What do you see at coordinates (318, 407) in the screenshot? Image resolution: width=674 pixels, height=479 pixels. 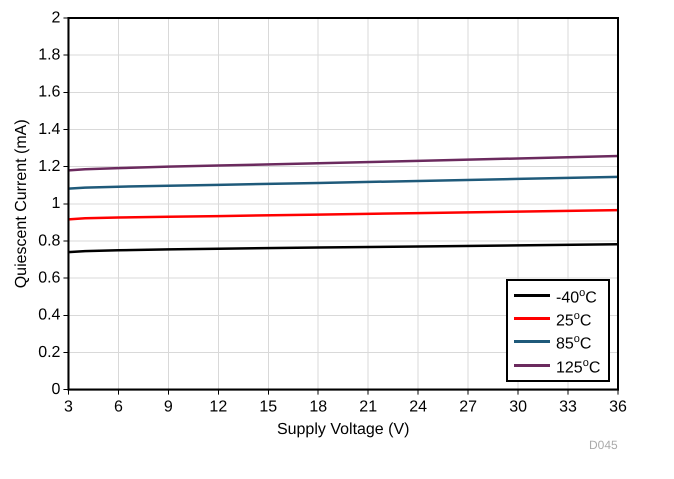 I see `x-tick-label: 18` at bounding box center [318, 407].